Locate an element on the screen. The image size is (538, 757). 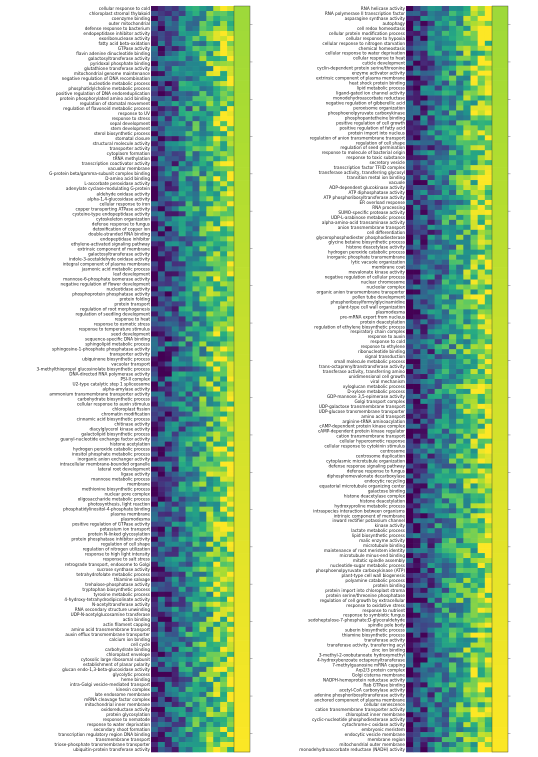
row-label: diphosphomevalonate decarboxylase is located at coordinates (366, 475).